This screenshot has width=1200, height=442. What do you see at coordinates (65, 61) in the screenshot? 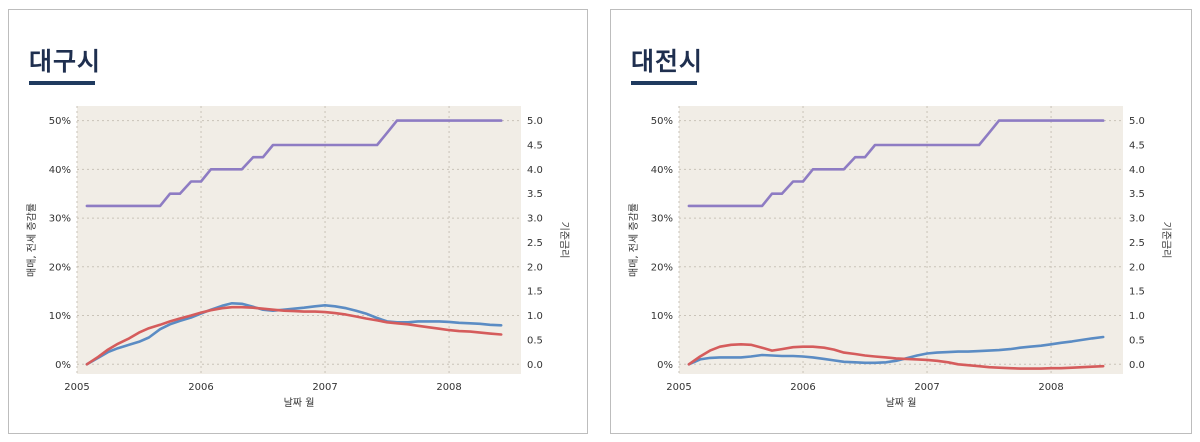
I see `panel-title: 대구시` at bounding box center [65, 61].